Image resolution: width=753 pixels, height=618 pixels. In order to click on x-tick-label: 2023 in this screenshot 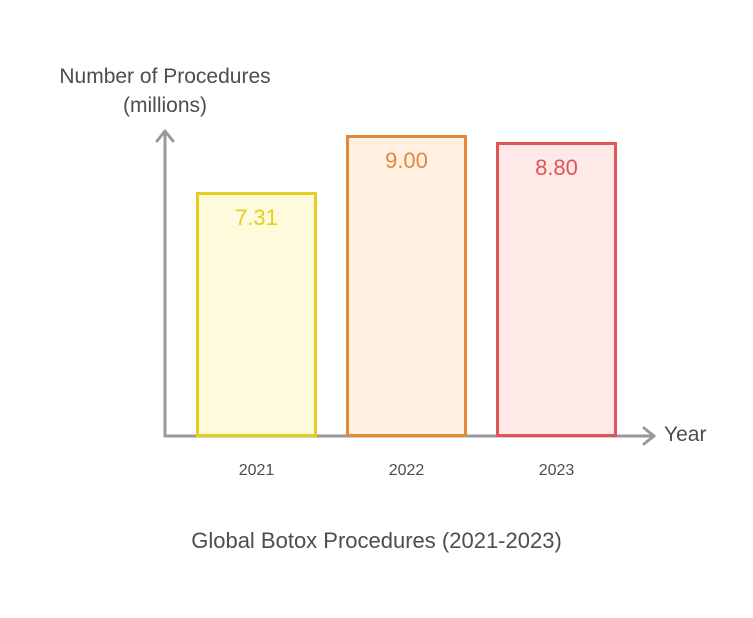, I will do `click(556, 470)`.